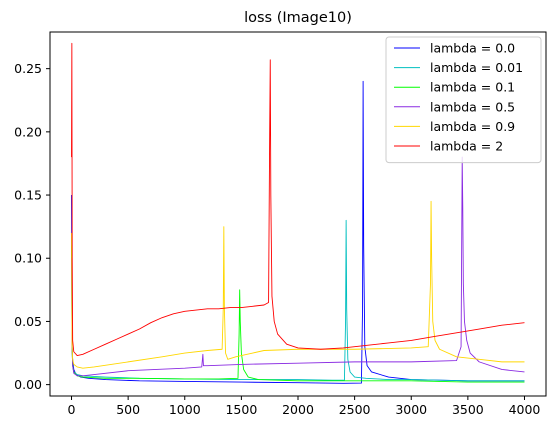 The width and height of the screenshot is (556, 433). Describe the element at coordinates (28, 131) in the screenshot. I see `y-tick-label: 0.20` at that location.